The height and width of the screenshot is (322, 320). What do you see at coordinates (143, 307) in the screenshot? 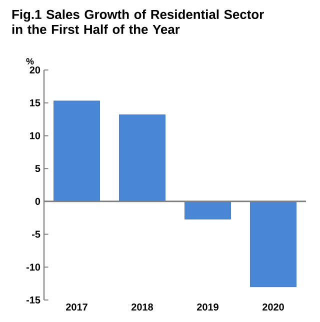
I see `x-tick-label: 2018` at bounding box center [143, 307].